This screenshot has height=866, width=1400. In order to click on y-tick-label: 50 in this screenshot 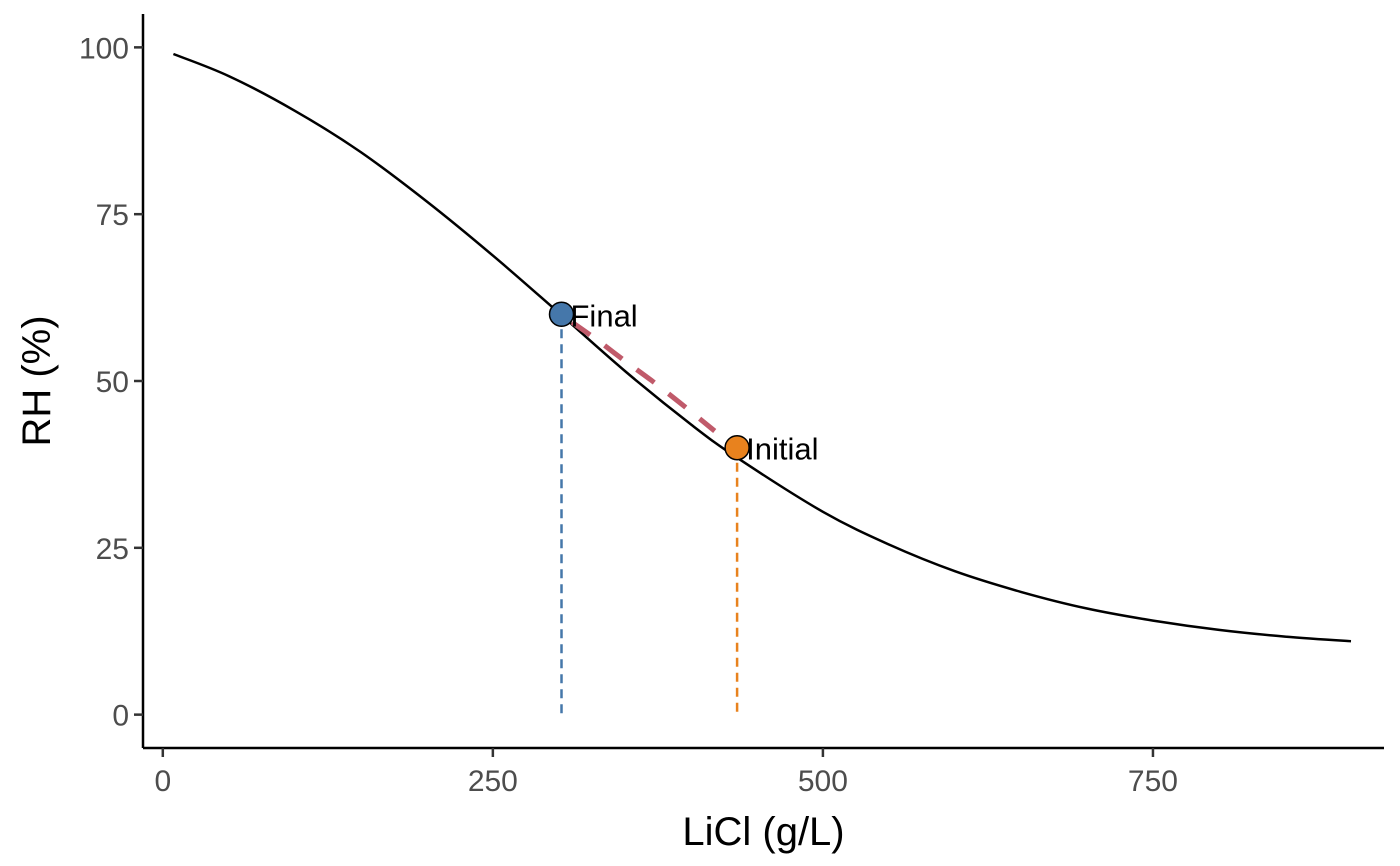, I will do `click(112, 382)`.